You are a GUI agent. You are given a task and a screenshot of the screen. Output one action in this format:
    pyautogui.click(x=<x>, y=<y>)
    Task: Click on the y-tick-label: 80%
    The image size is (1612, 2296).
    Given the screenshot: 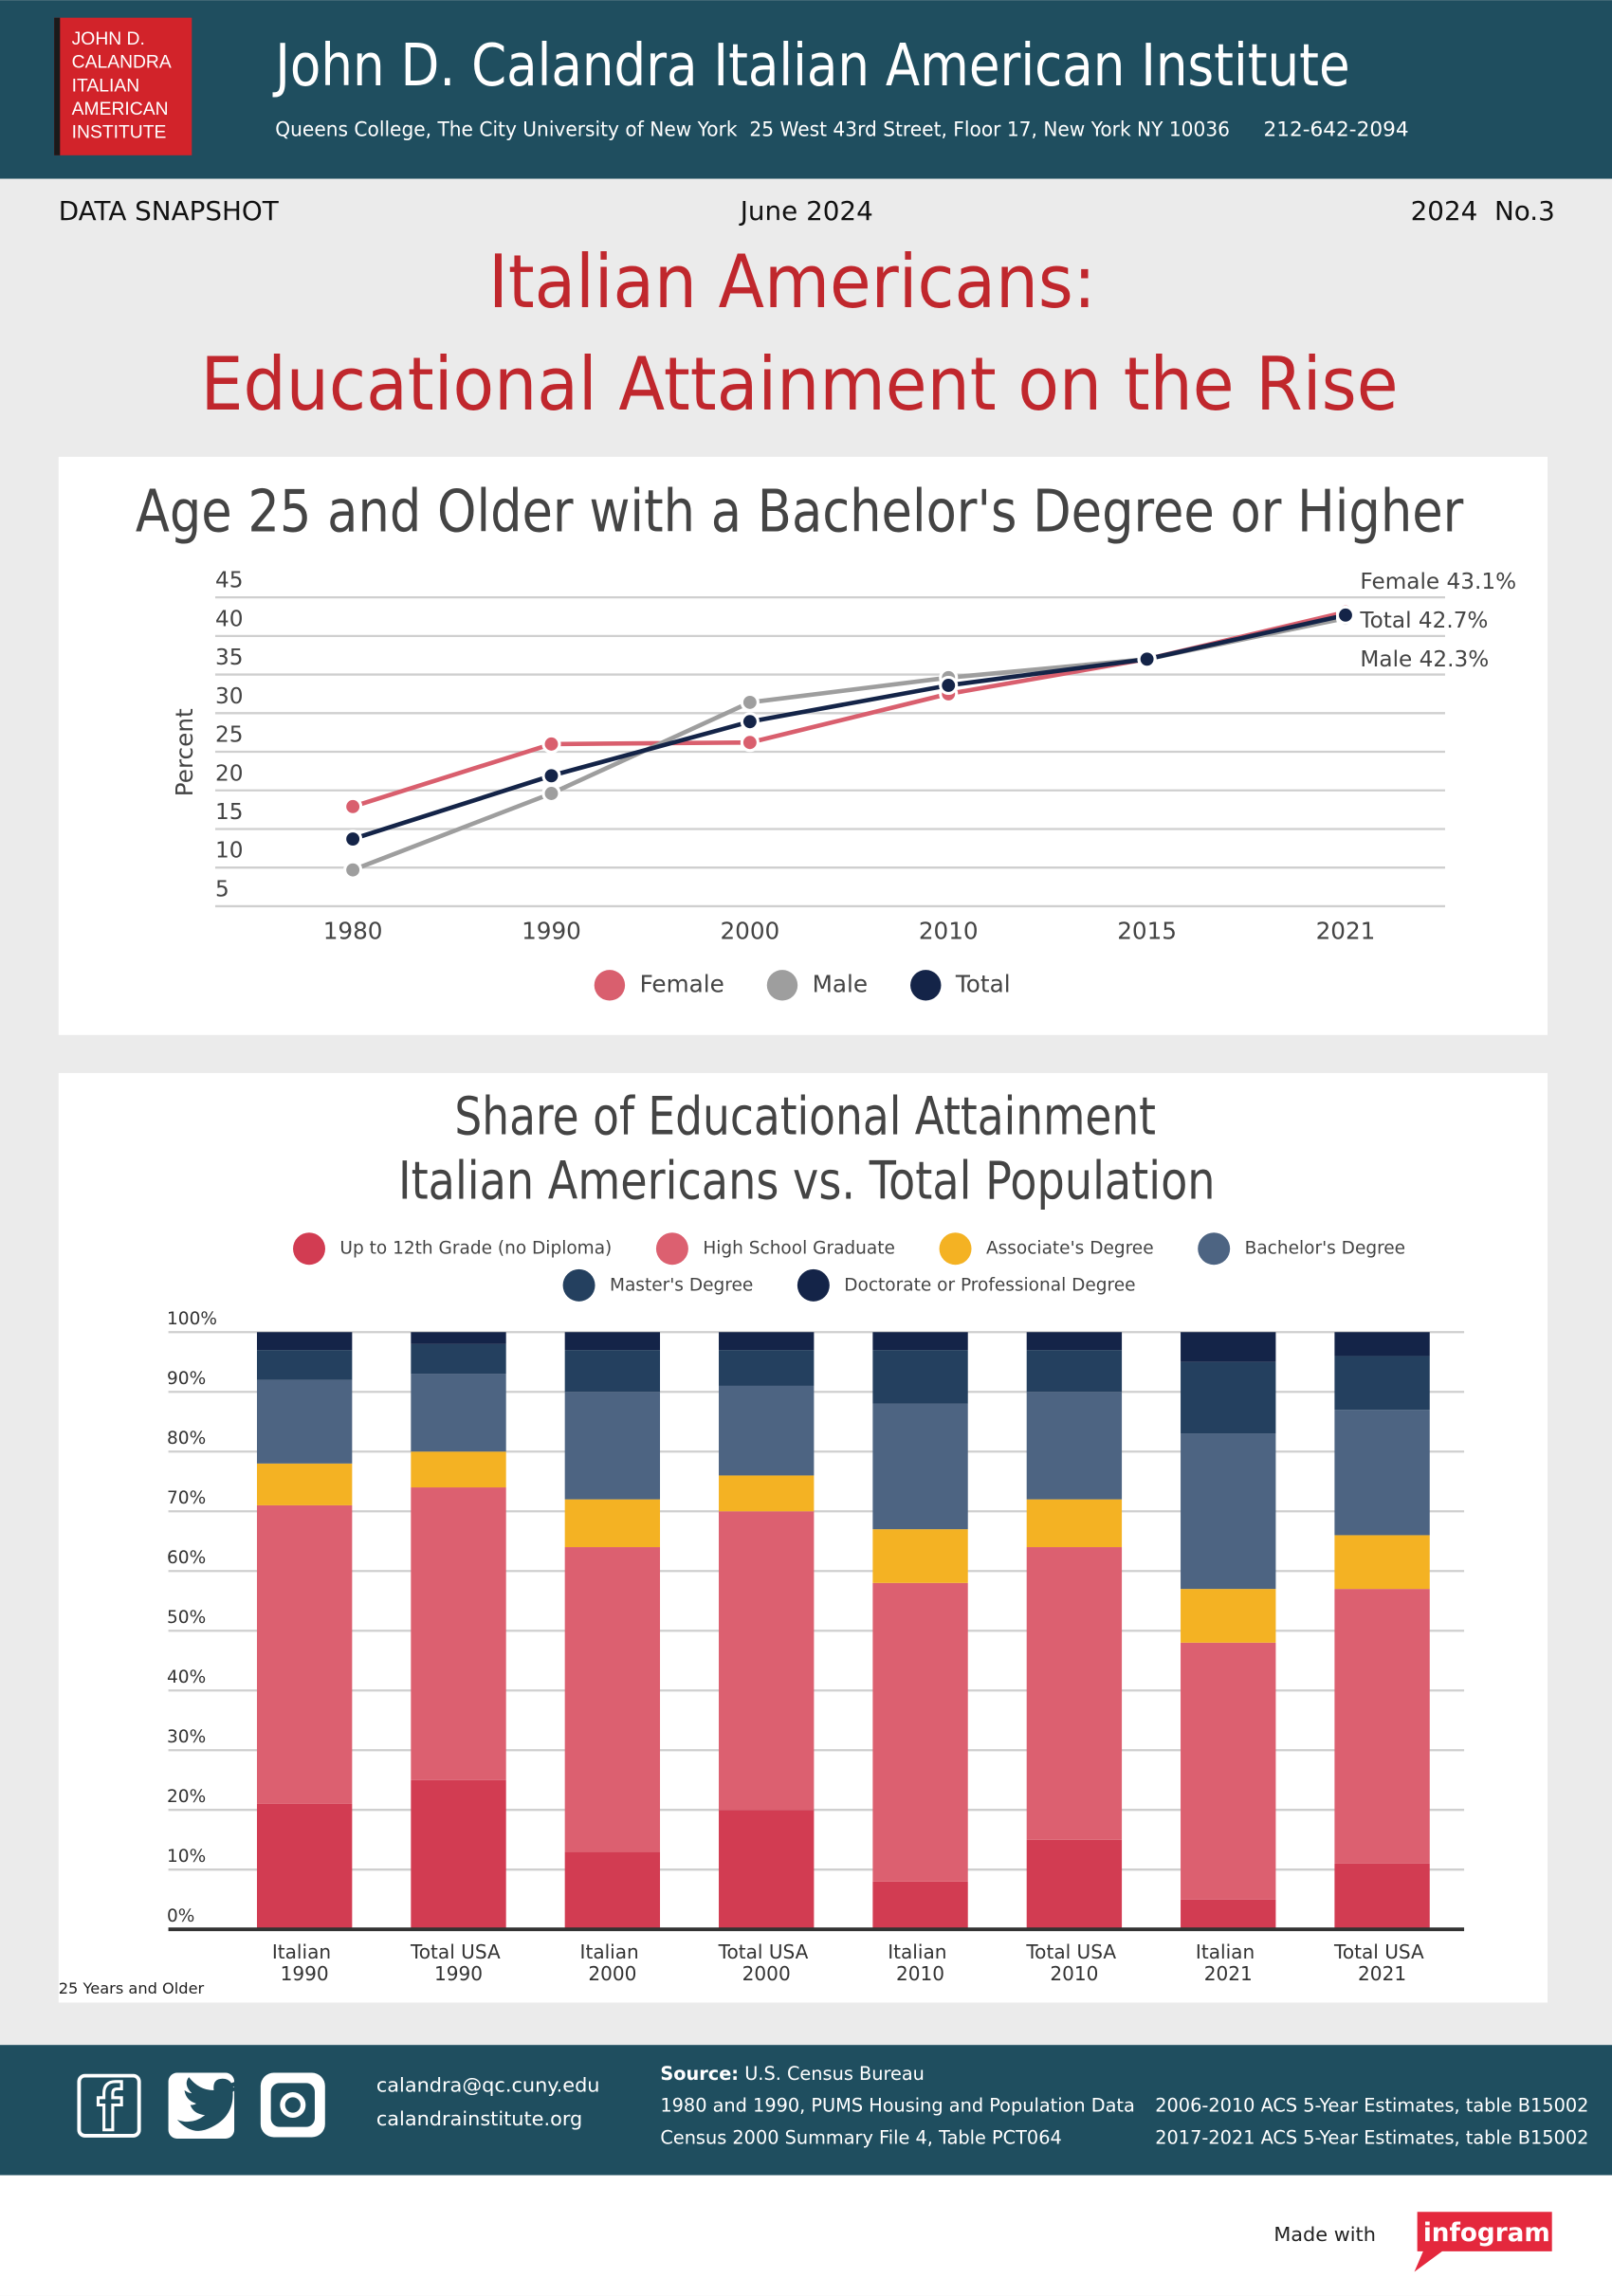 What is the action you would take?
    pyautogui.click(x=186, y=1439)
    